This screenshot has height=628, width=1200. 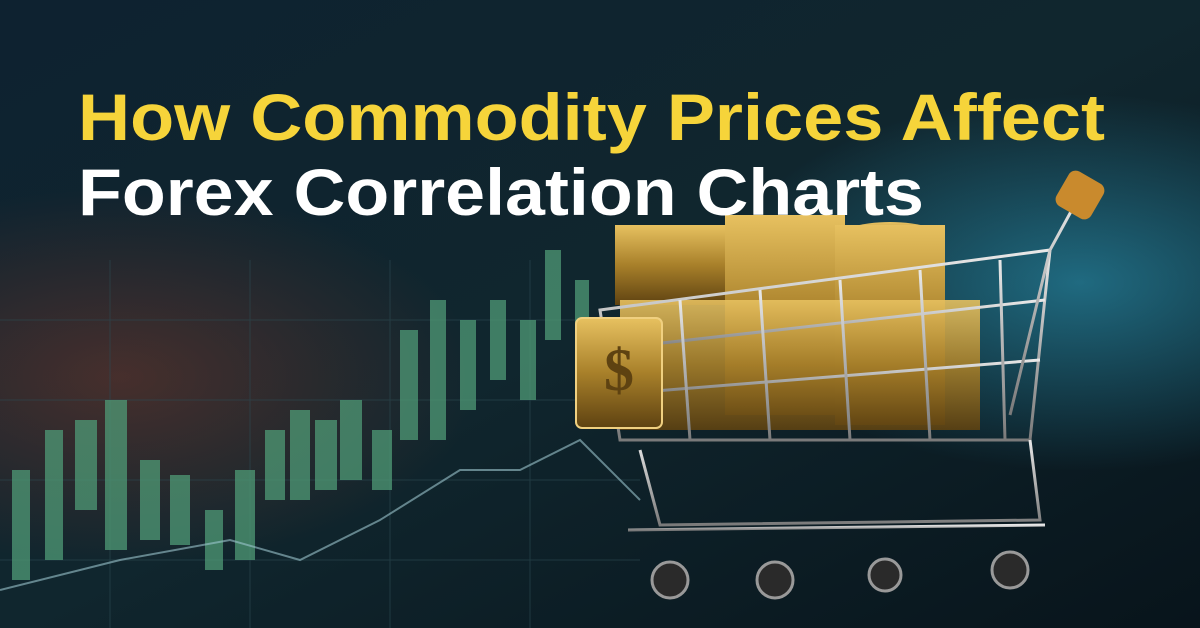 What do you see at coordinates (501, 192) in the screenshot?
I see `title-line-2: Forex Correlation Charts` at bounding box center [501, 192].